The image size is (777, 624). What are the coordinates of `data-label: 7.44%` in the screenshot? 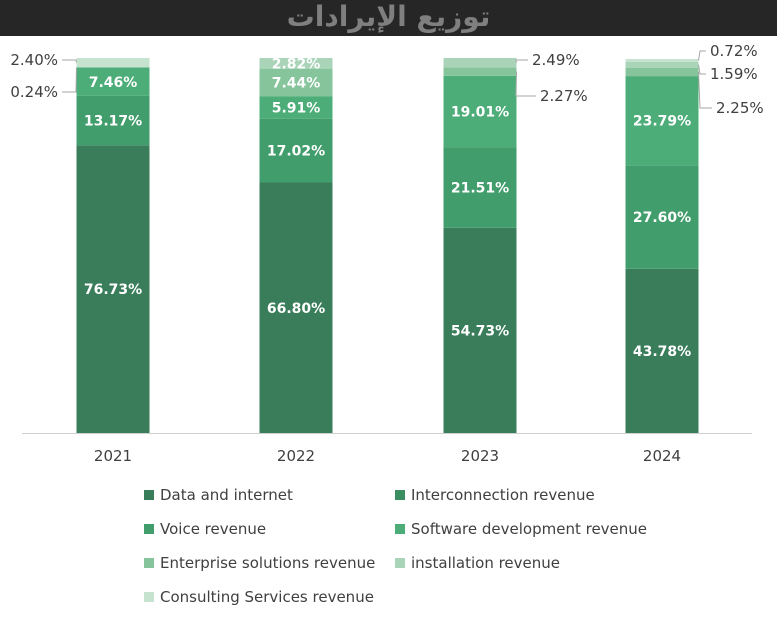 It's located at (296, 84).